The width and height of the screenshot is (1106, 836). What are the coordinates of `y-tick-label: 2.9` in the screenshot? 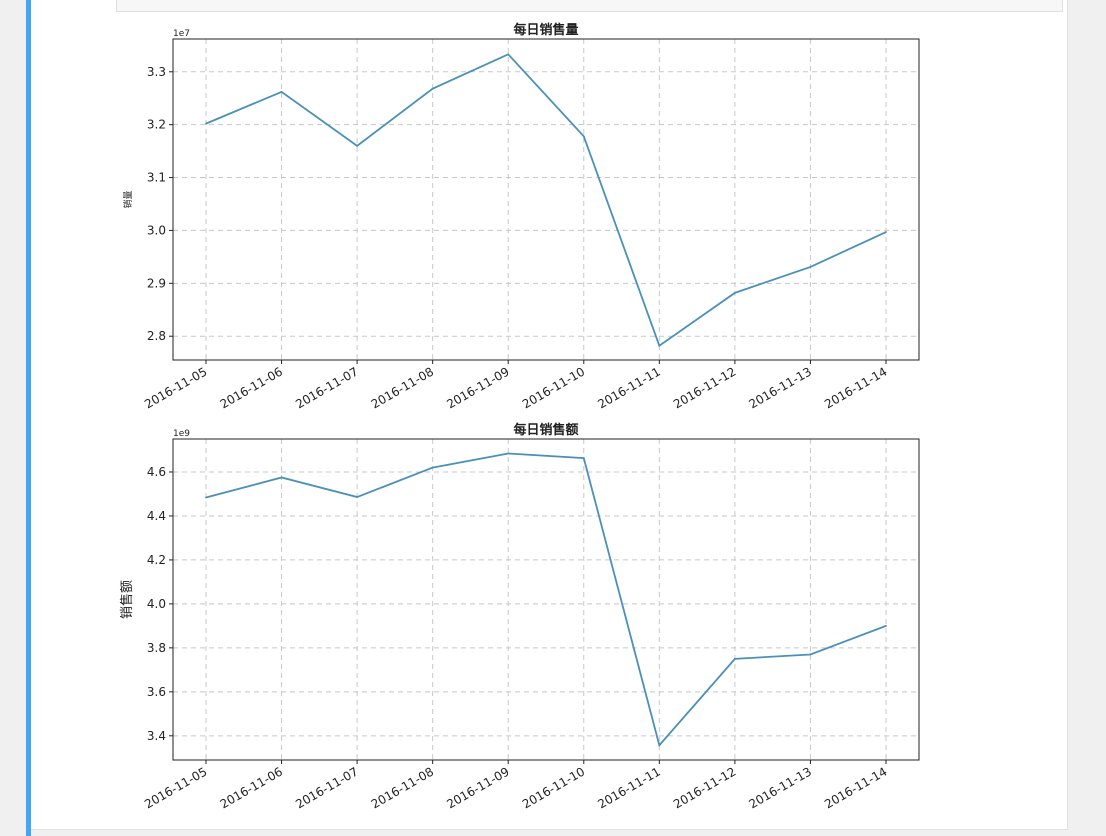 It's located at (156, 283).